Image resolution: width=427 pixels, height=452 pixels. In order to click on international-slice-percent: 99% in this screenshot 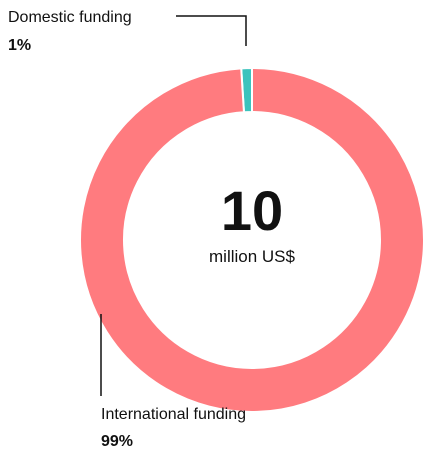, I will do `click(117, 441)`.